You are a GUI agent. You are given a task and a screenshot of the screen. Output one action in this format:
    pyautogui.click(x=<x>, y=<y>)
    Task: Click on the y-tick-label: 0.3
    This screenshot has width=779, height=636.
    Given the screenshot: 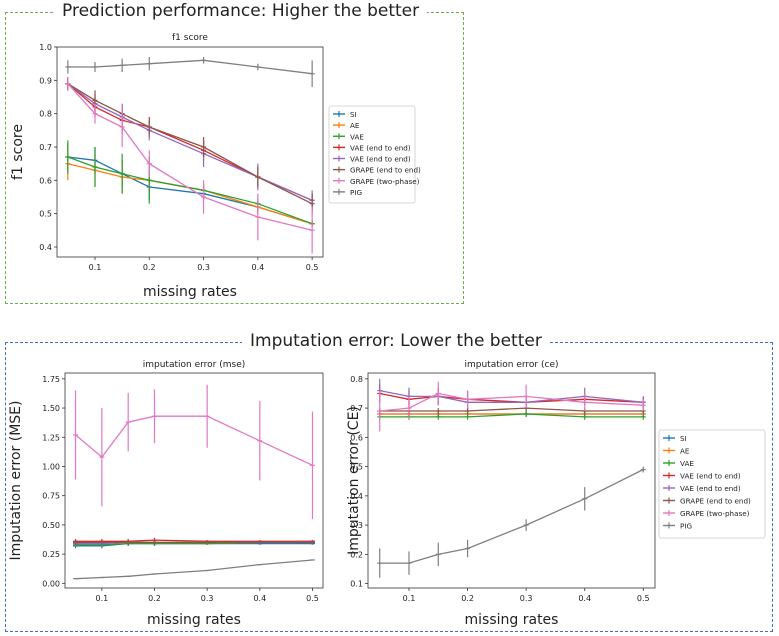 What is the action you would take?
    pyautogui.click(x=356, y=525)
    